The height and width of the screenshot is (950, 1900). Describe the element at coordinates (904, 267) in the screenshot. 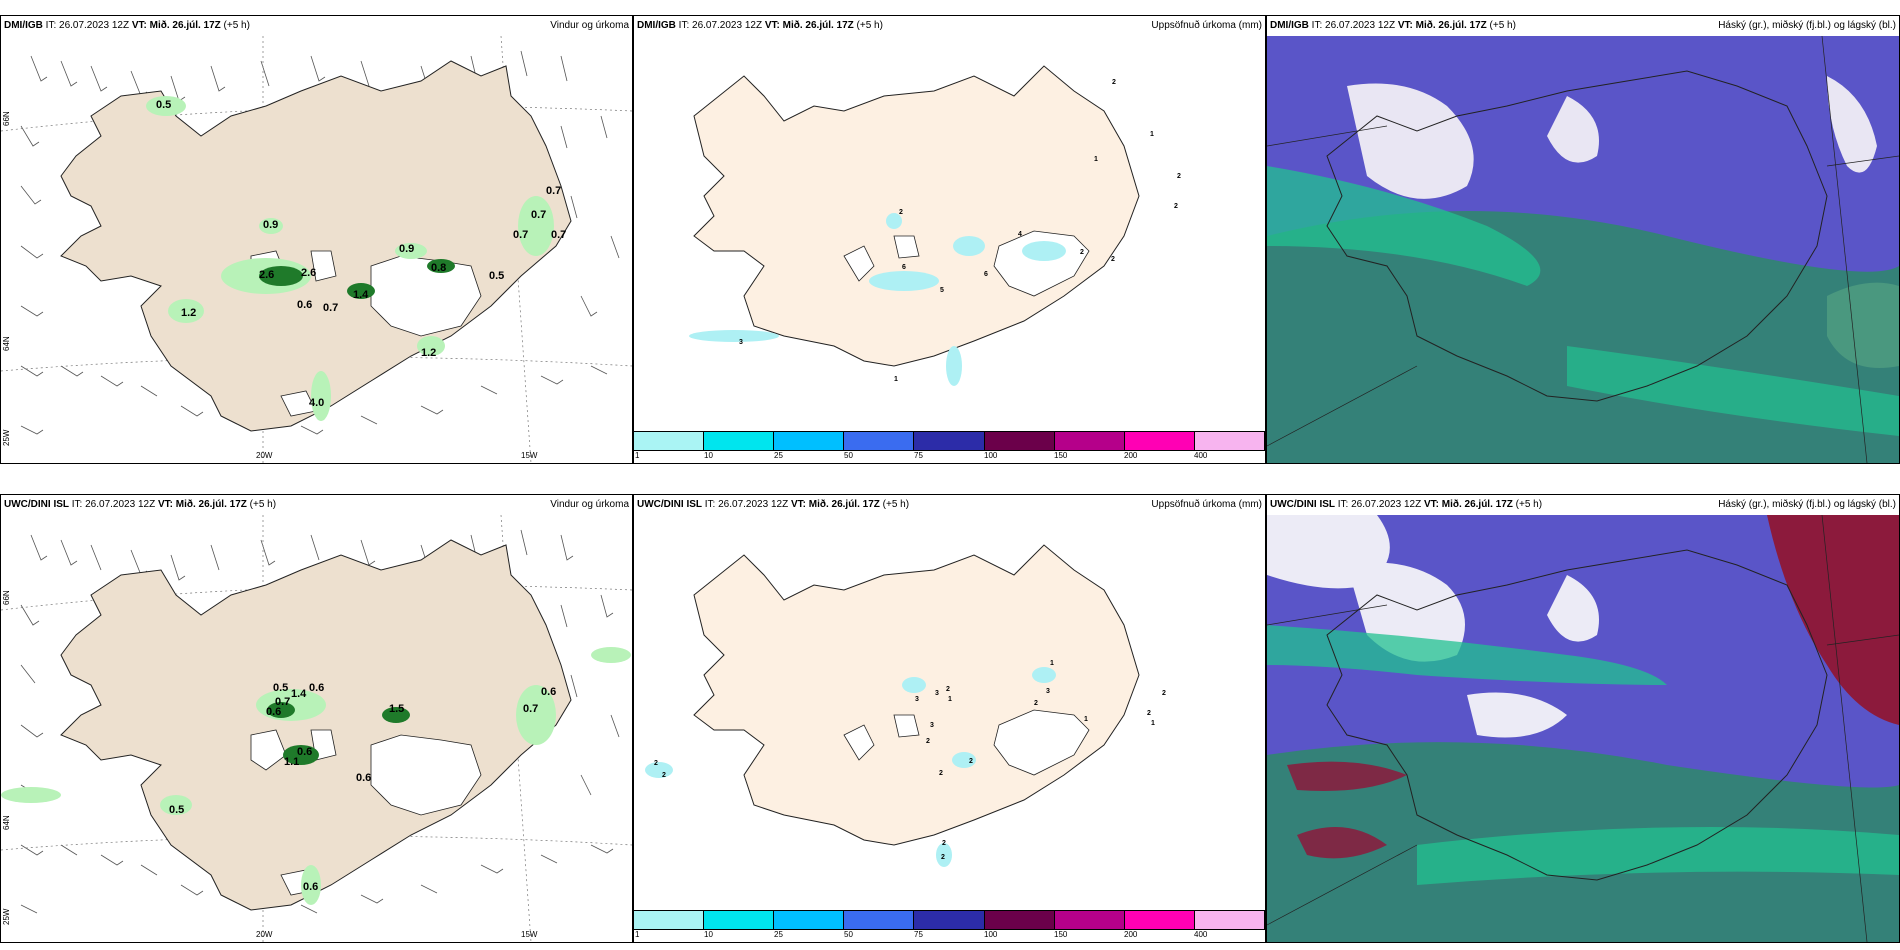

I see `precip-label: 6` at that location.